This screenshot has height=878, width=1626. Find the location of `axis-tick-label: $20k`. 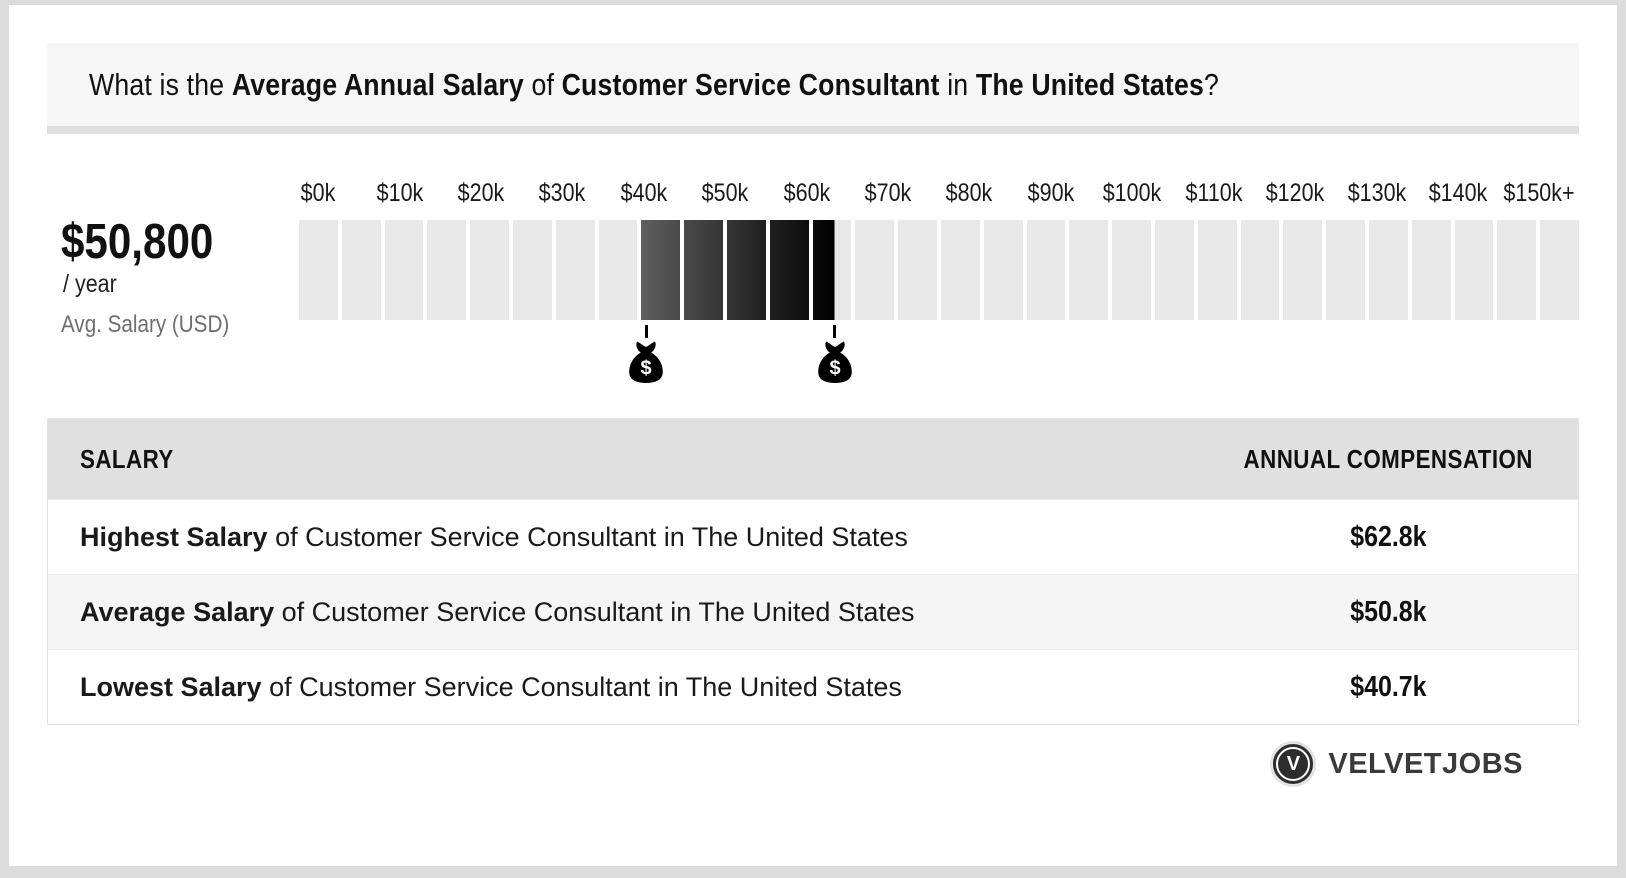

axis-tick-label: $20k is located at coordinates (481, 193).